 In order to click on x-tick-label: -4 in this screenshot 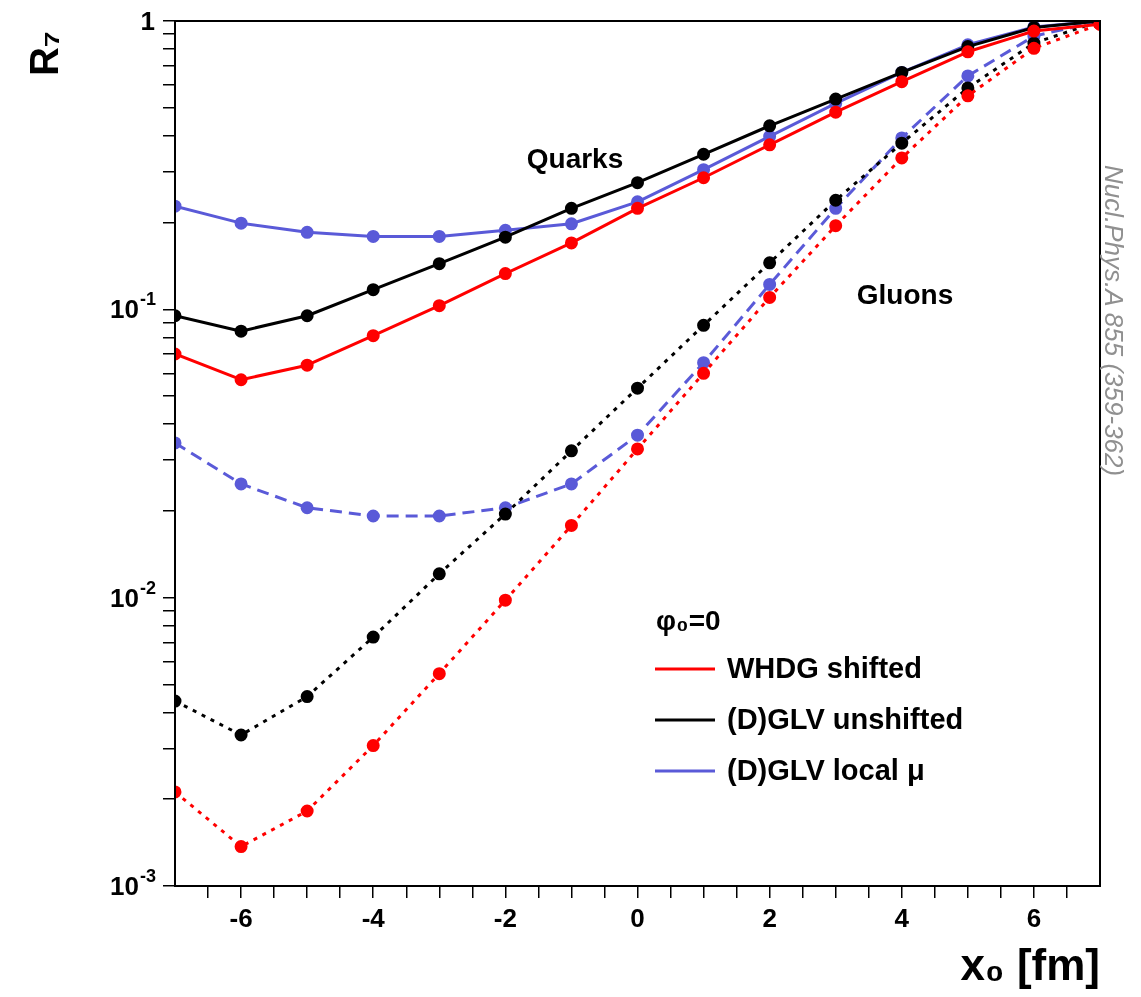, I will do `click(373, 917)`.